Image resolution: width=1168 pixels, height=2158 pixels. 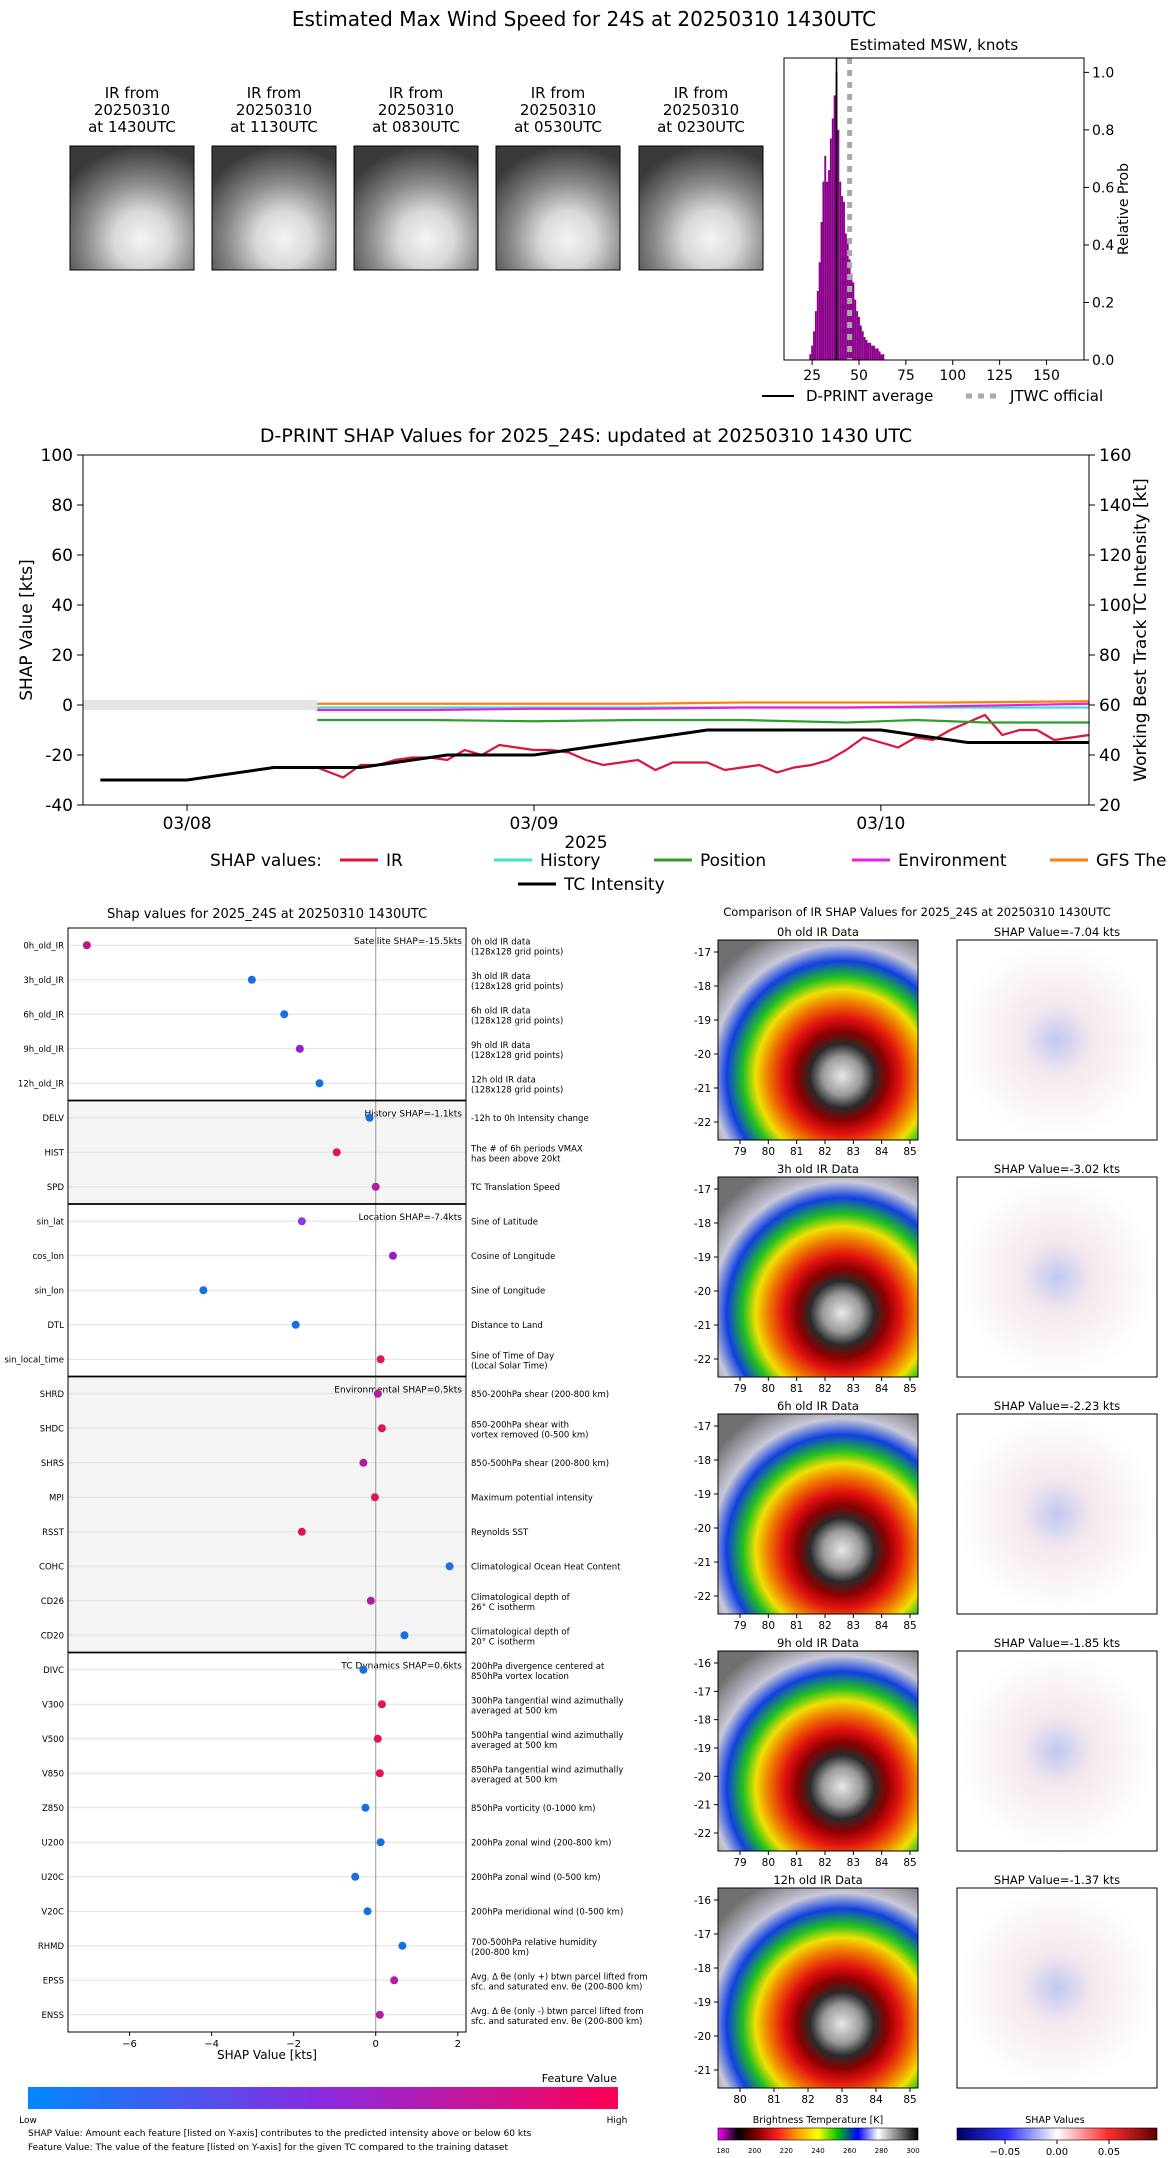 What do you see at coordinates (1103, 73) in the screenshot?
I see `y-tick-label: 1.0` at bounding box center [1103, 73].